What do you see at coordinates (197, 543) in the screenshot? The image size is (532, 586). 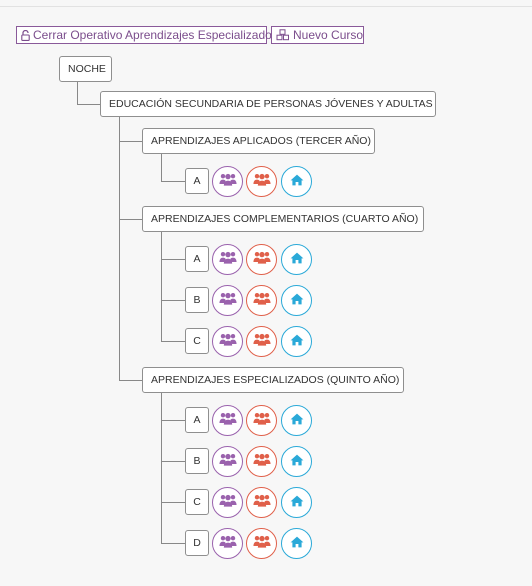 I see `division-node: D` at bounding box center [197, 543].